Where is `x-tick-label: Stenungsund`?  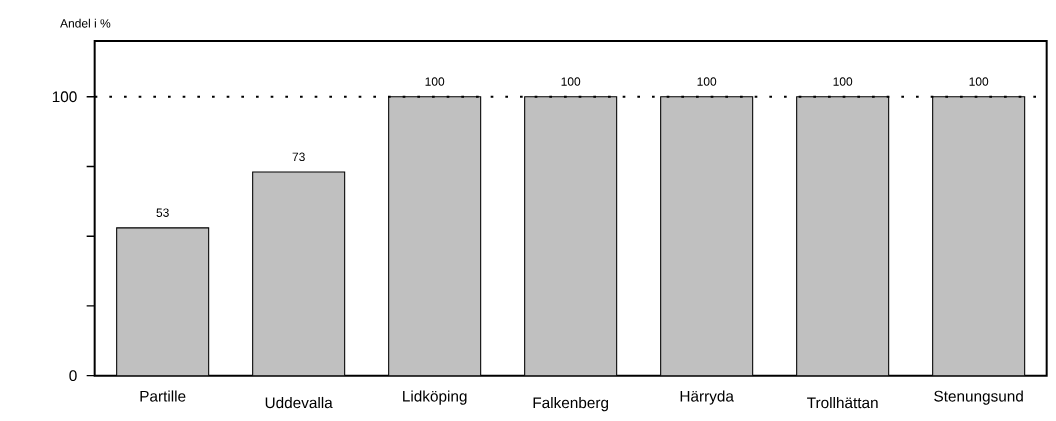 x-tick-label: Stenungsund is located at coordinates (978, 397).